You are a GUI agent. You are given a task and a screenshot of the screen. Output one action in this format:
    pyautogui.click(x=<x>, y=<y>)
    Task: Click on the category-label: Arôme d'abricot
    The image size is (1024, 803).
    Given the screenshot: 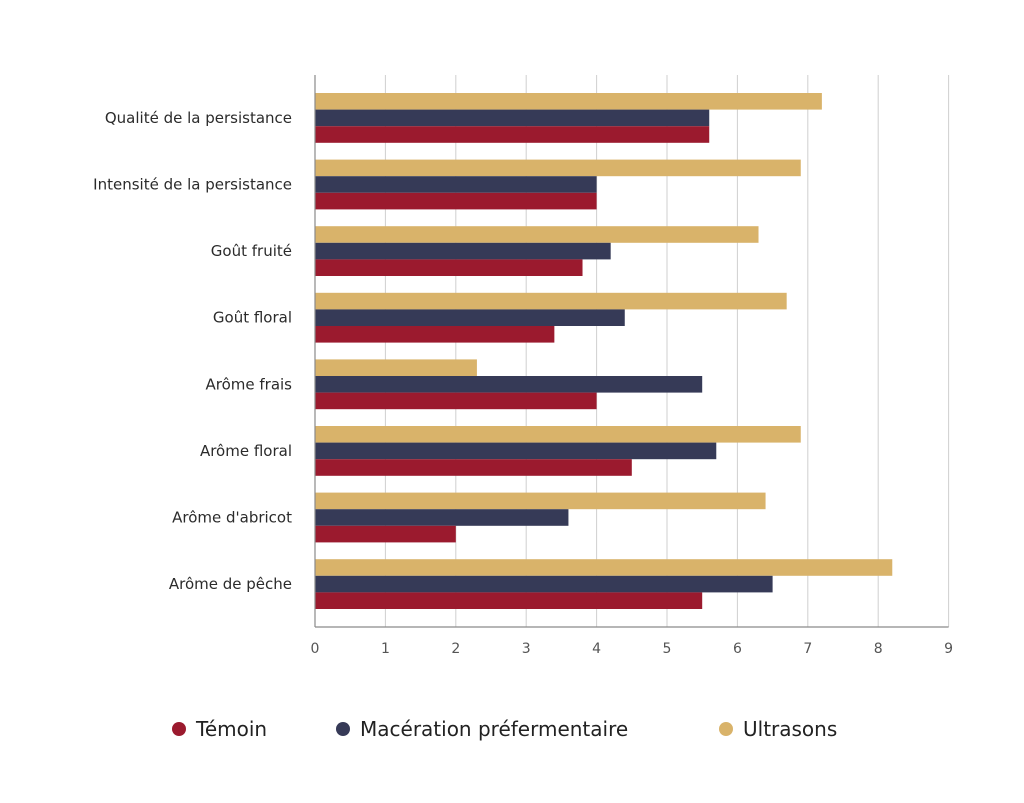 What is the action you would take?
    pyautogui.click(x=232, y=518)
    